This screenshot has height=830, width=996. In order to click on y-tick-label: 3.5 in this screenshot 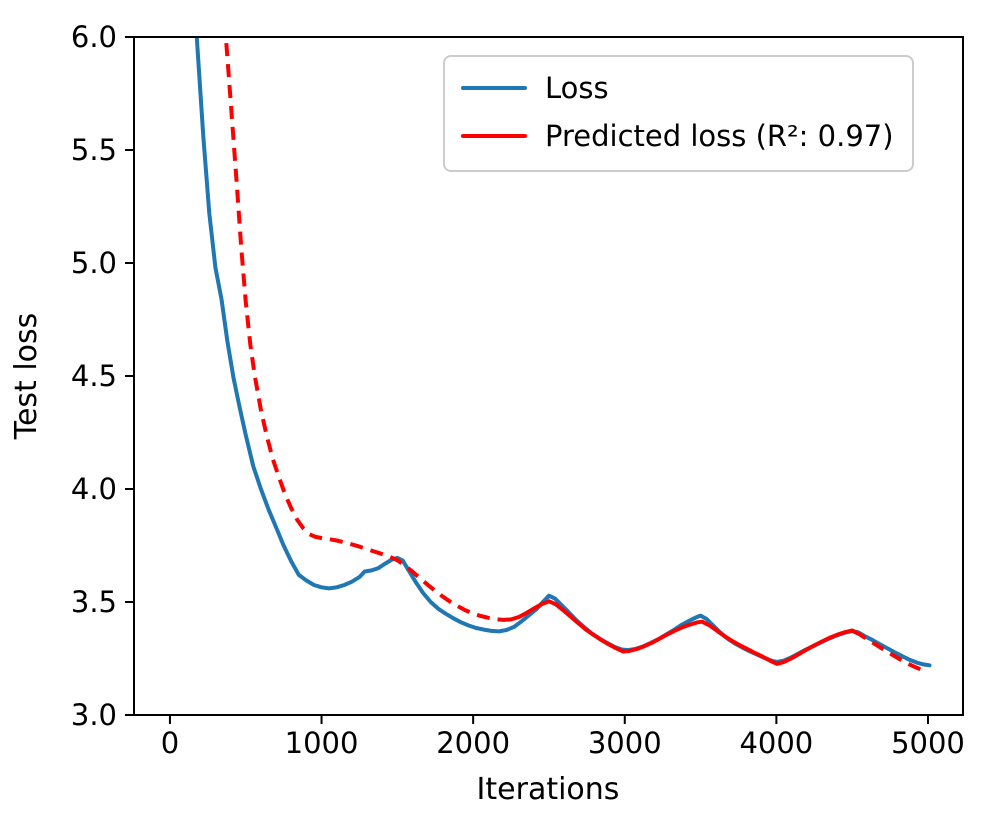, I will do `click(94, 602)`.